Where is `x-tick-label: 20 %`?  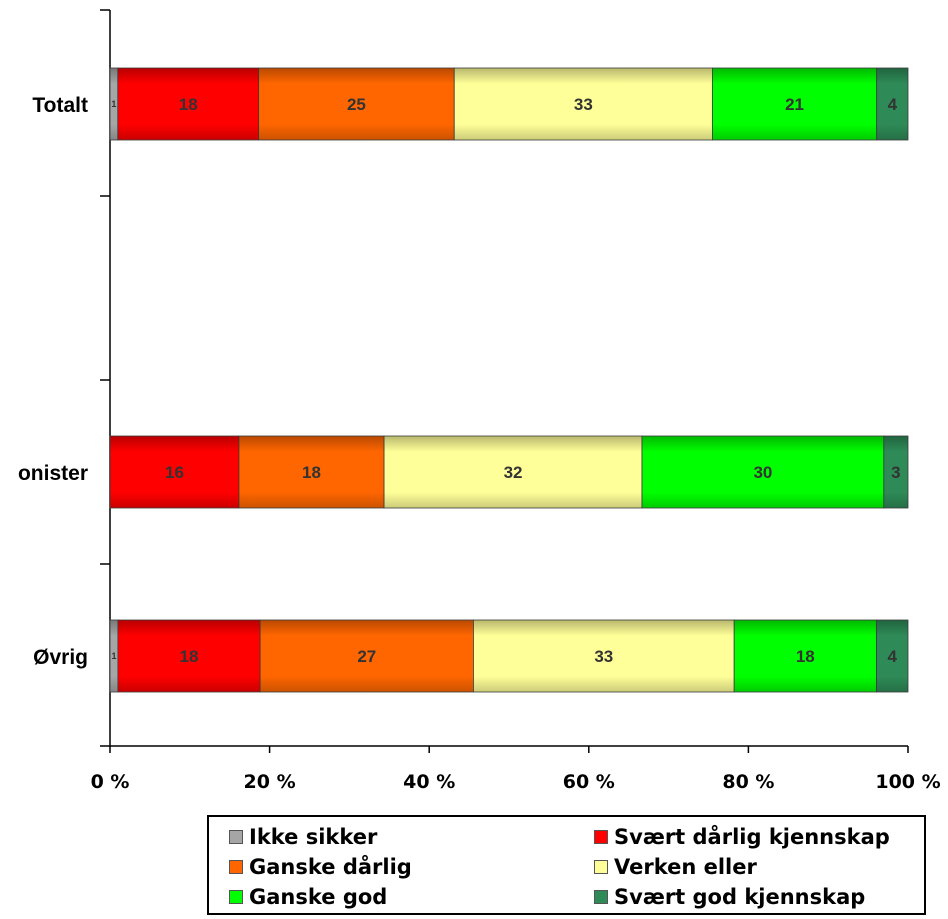
x-tick-label: 20 % is located at coordinates (270, 782).